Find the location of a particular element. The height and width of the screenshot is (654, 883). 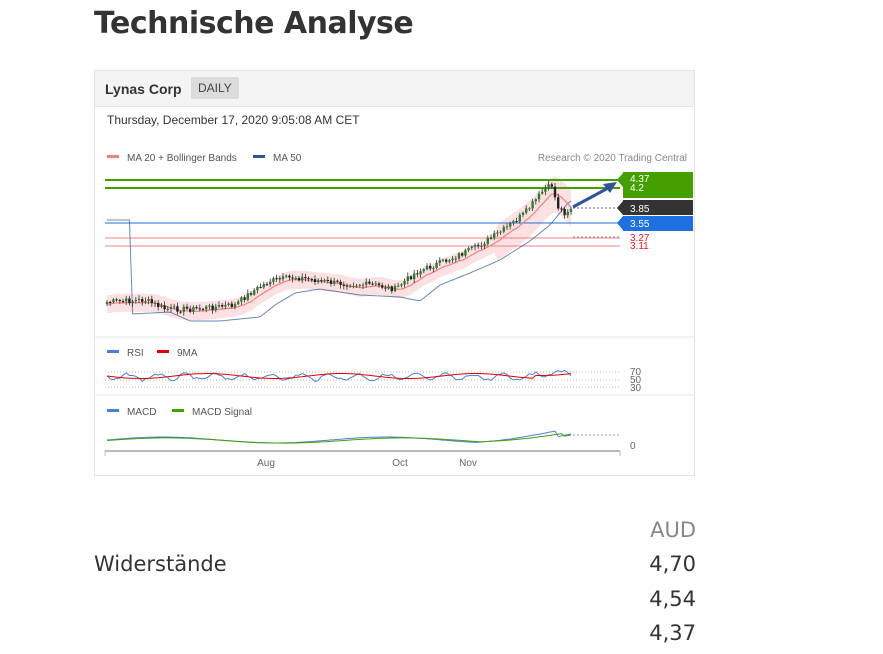

pivot-label-box is located at coordinates (658, 207).